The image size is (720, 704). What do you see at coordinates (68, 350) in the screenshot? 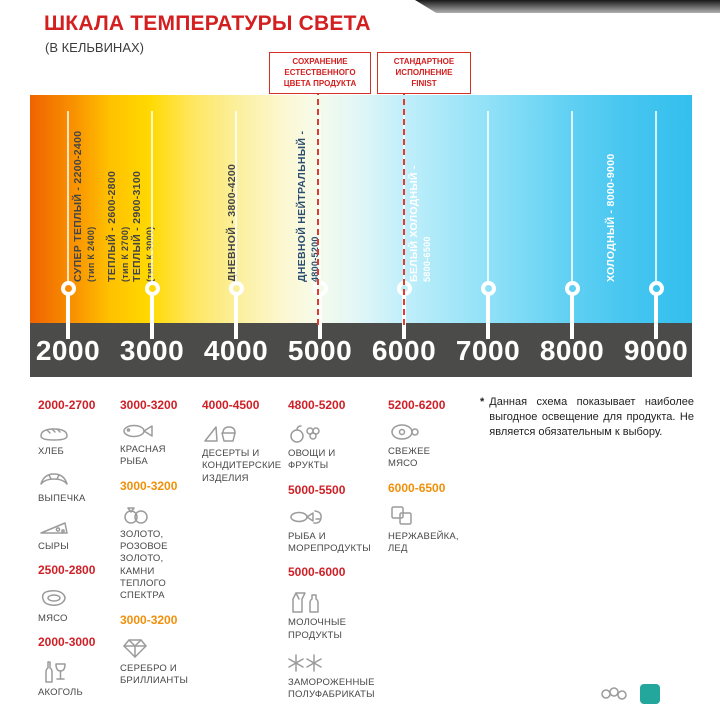
I see `kelvin-tick-2000: 2000` at bounding box center [68, 350].